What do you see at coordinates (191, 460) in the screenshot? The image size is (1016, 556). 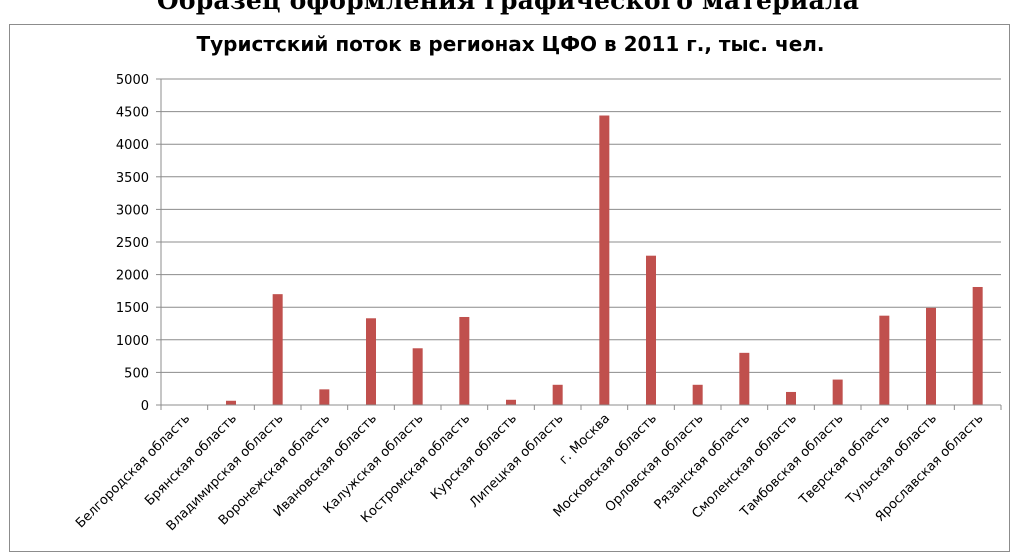 I see `x-category-label: Брянская область` at bounding box center [191, 460].